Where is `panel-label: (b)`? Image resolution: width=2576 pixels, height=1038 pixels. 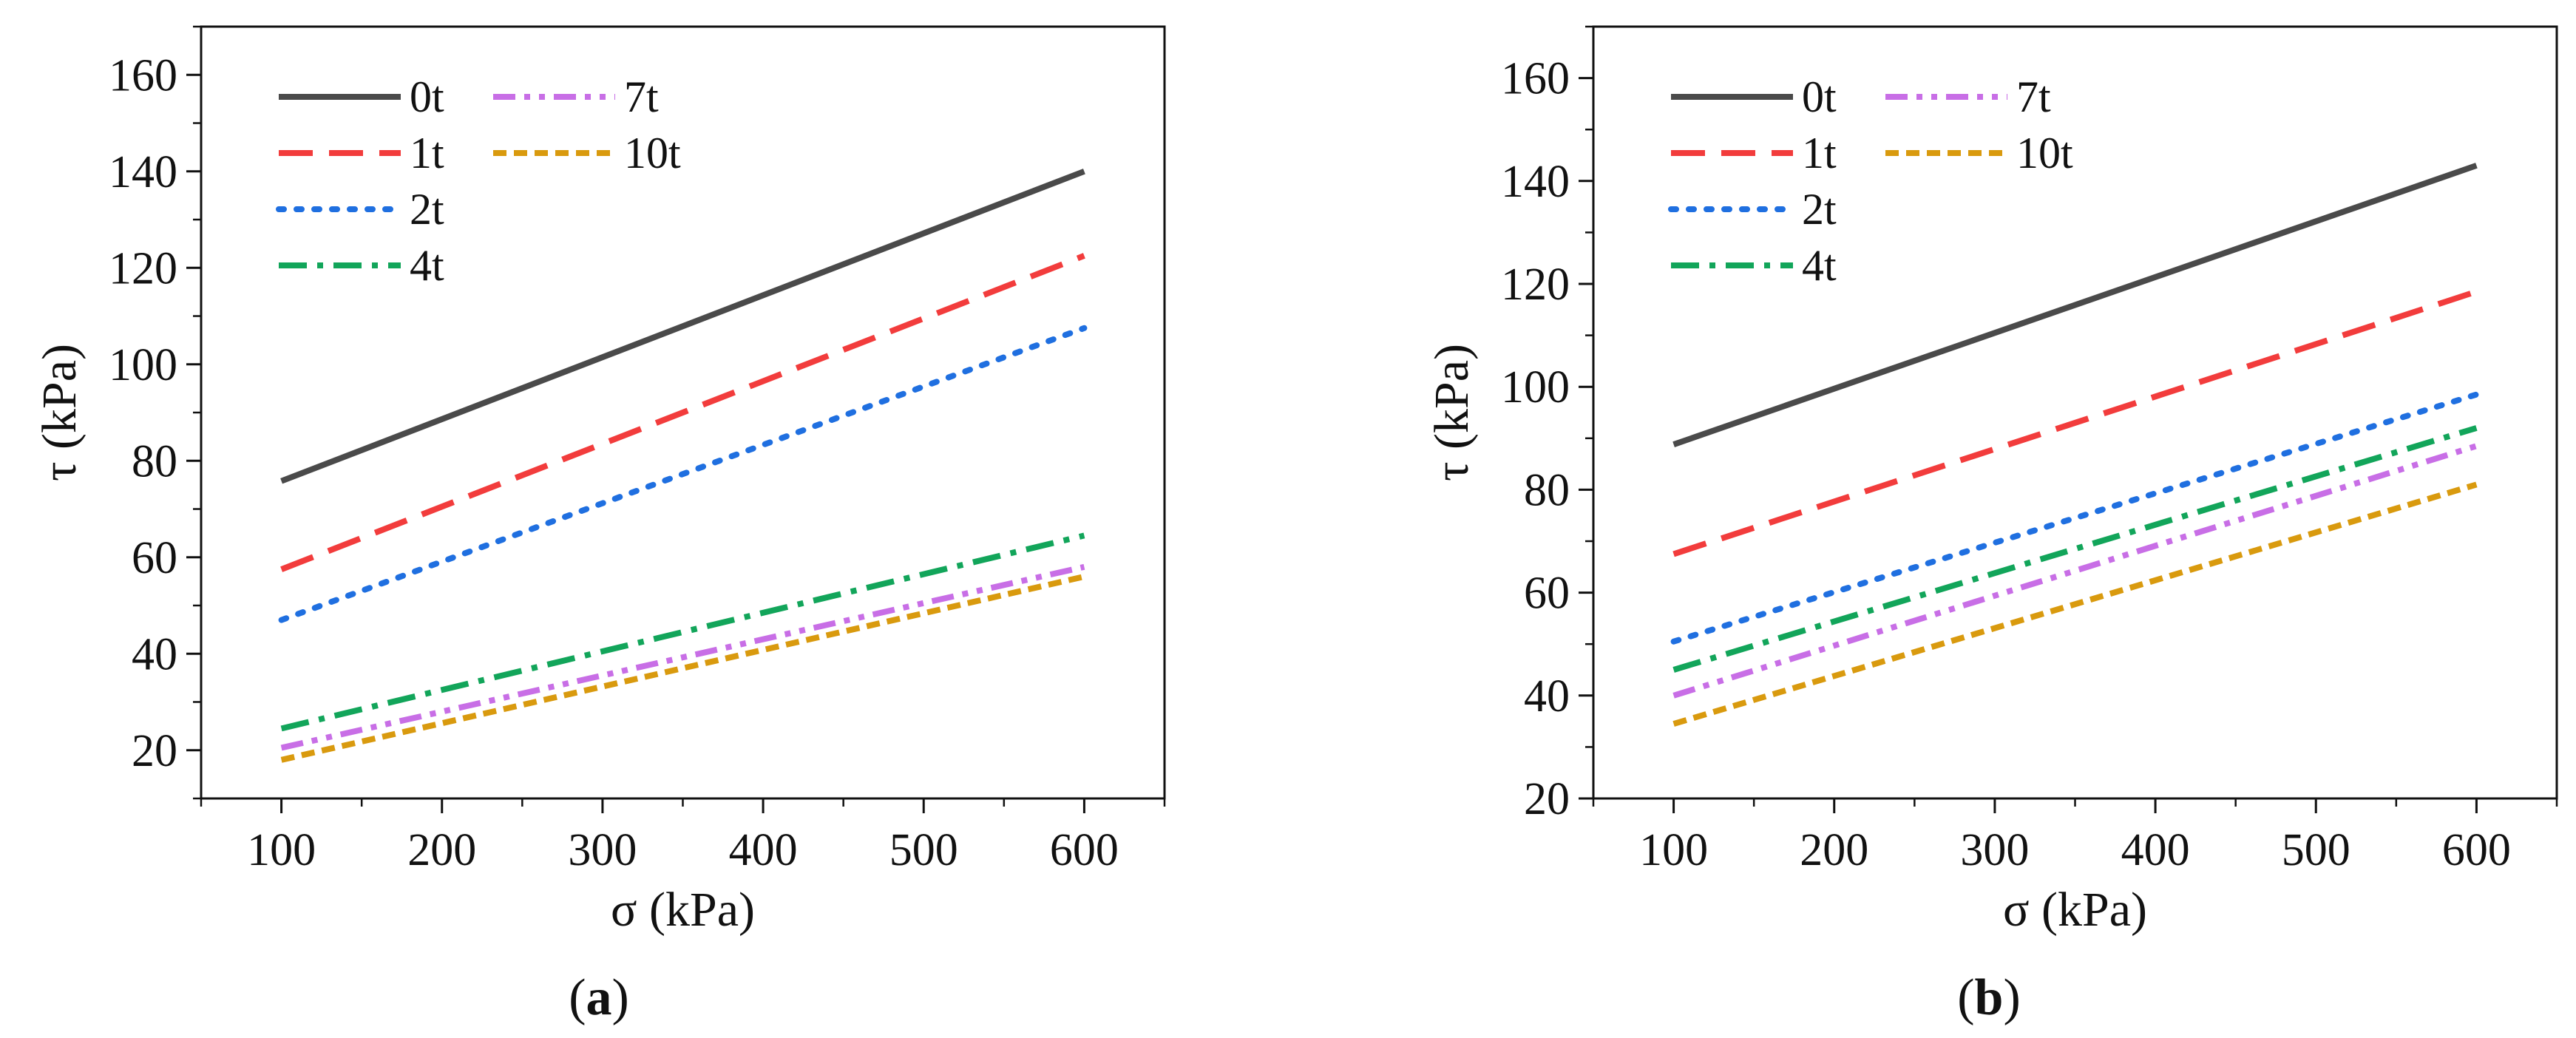 panel-label: (b) is located at coordinates (1989, 998).